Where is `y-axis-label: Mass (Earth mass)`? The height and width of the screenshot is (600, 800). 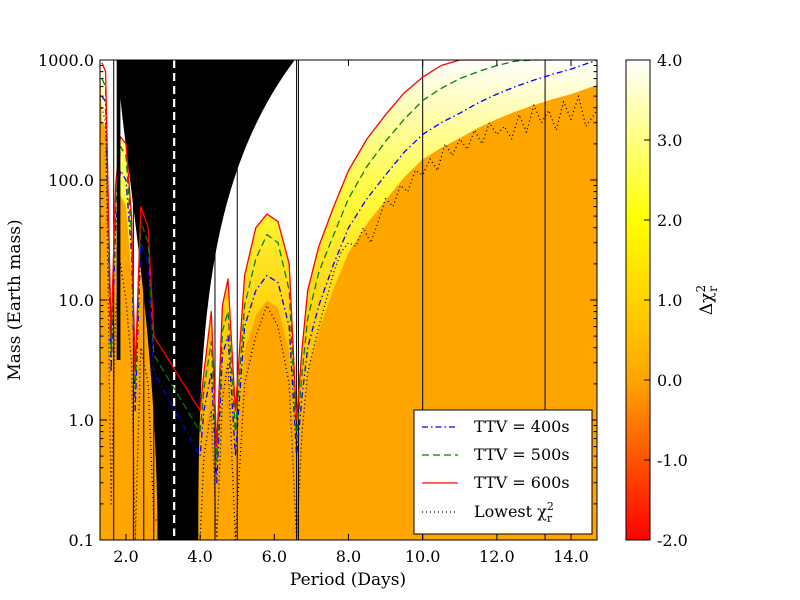 y-axis-label: Mass (Earth mass) is located at coordinates (15, 299).